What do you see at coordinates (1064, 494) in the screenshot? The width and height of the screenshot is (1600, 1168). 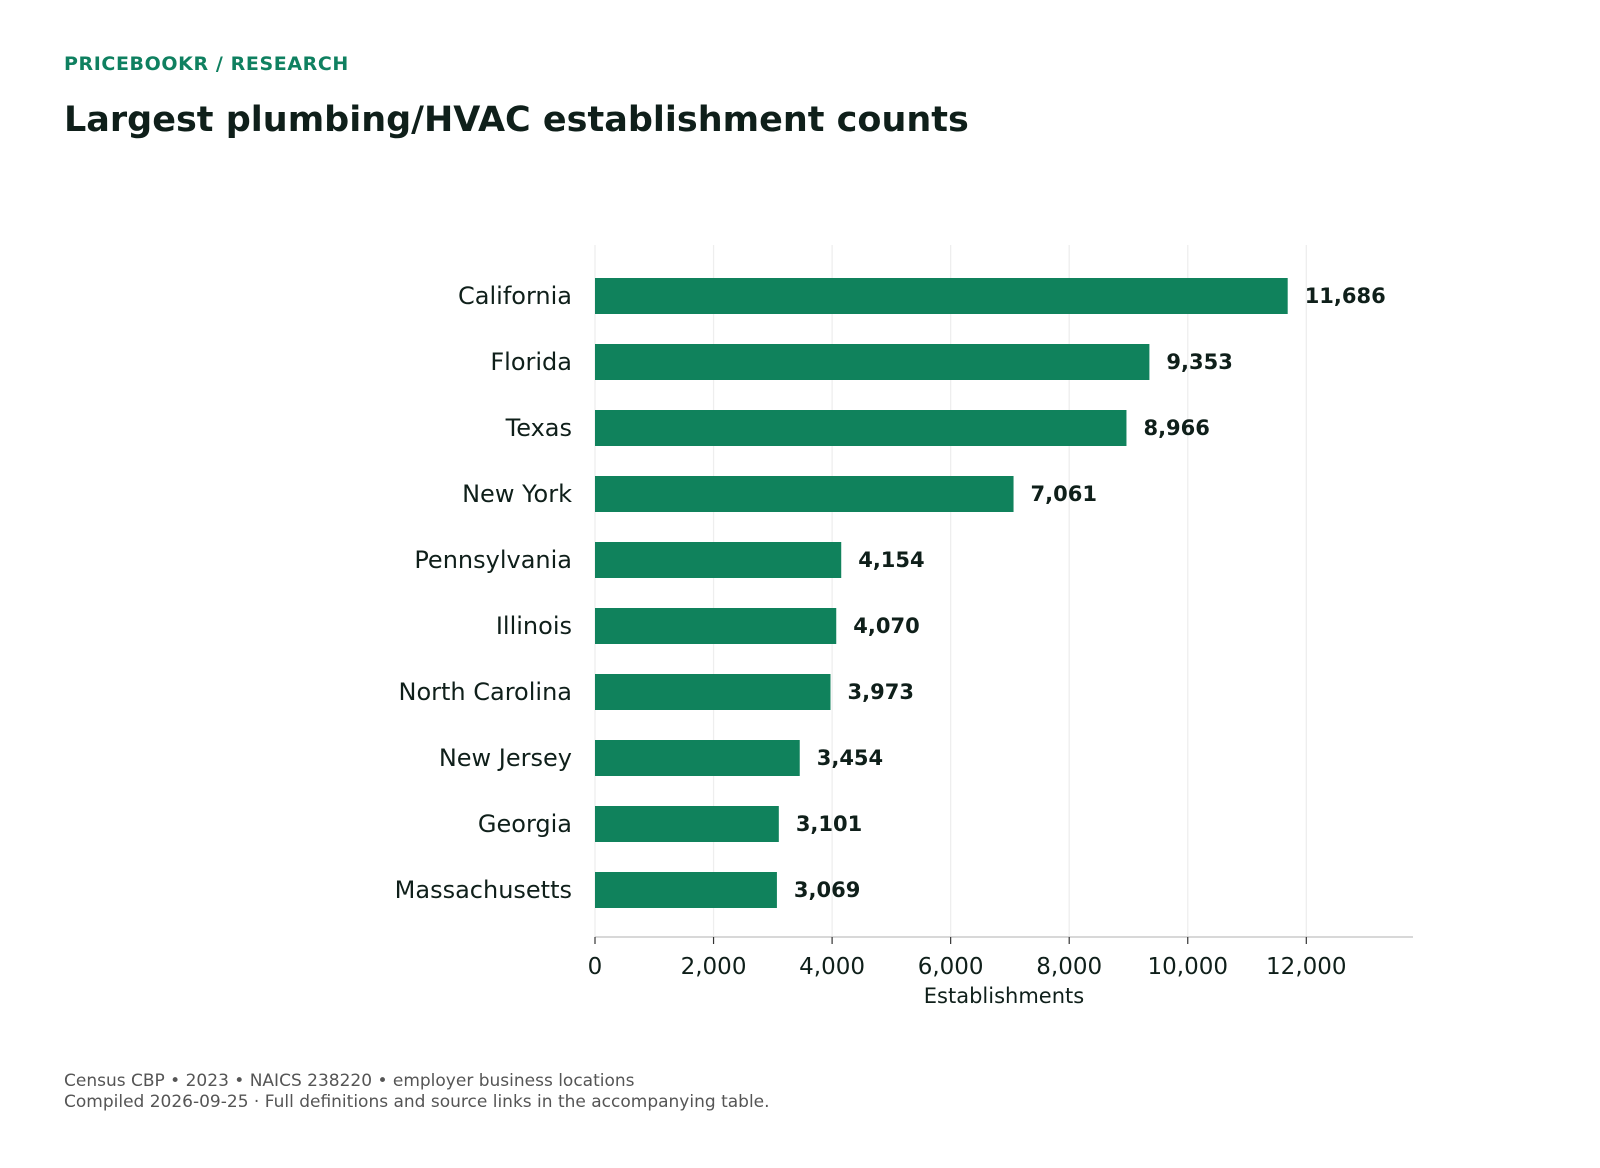 I see `data-label: 7,061` at bounding box center [1064, 494].